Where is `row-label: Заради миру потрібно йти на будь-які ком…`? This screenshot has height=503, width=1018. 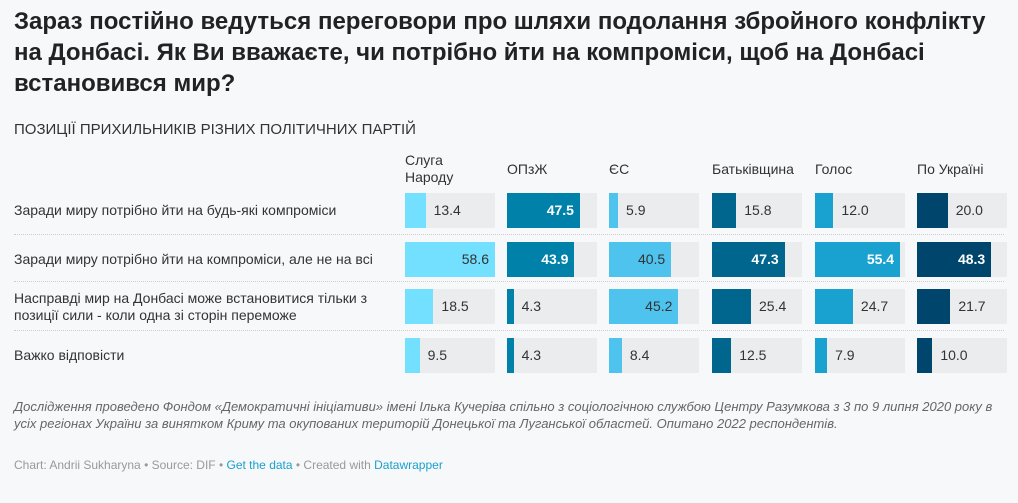 row-label: Заради миру потрібно йти на будь-які ком… is located at coordinates (175, 210).